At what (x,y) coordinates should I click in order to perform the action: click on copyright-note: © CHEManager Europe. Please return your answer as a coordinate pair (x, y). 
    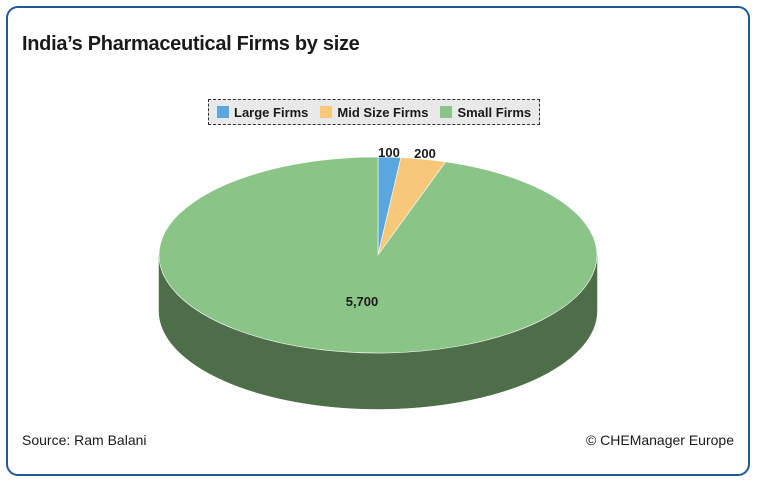
    Looking at the image, I should click on (659, 440).